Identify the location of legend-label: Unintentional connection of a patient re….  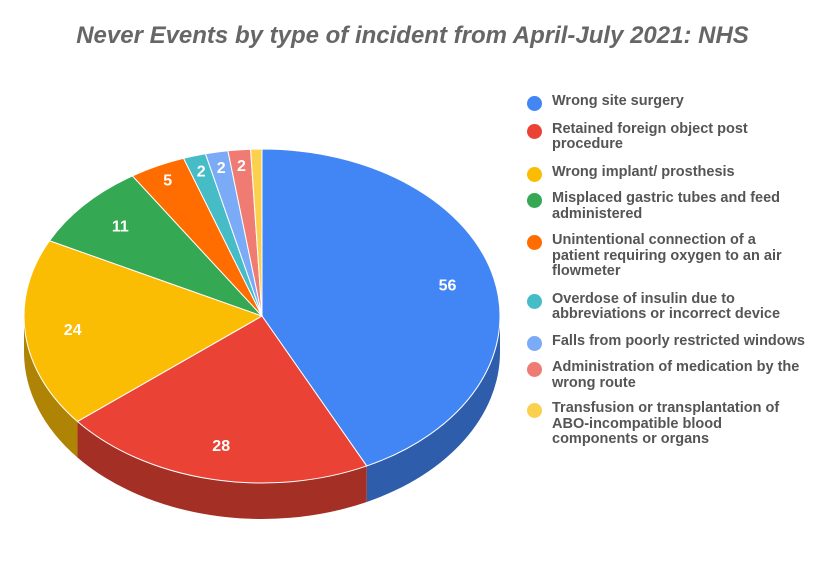
(667, 255).